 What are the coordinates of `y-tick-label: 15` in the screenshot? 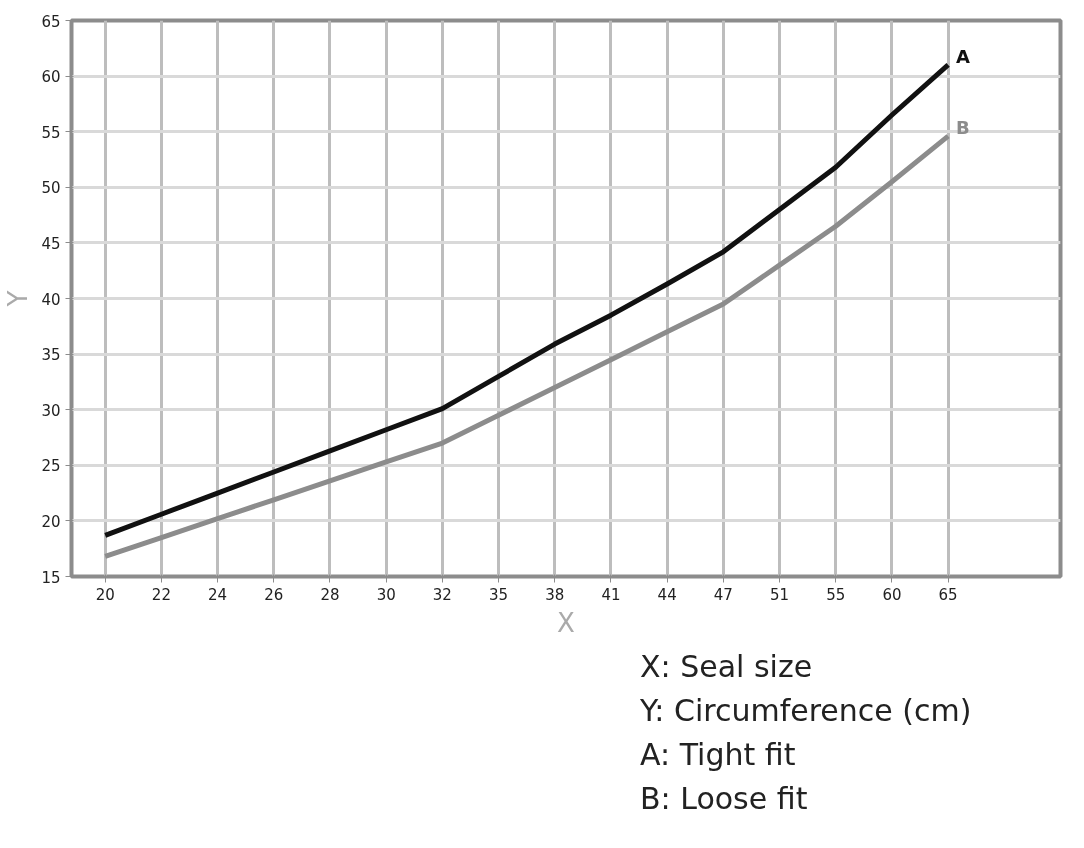 It's located at (51, 577).